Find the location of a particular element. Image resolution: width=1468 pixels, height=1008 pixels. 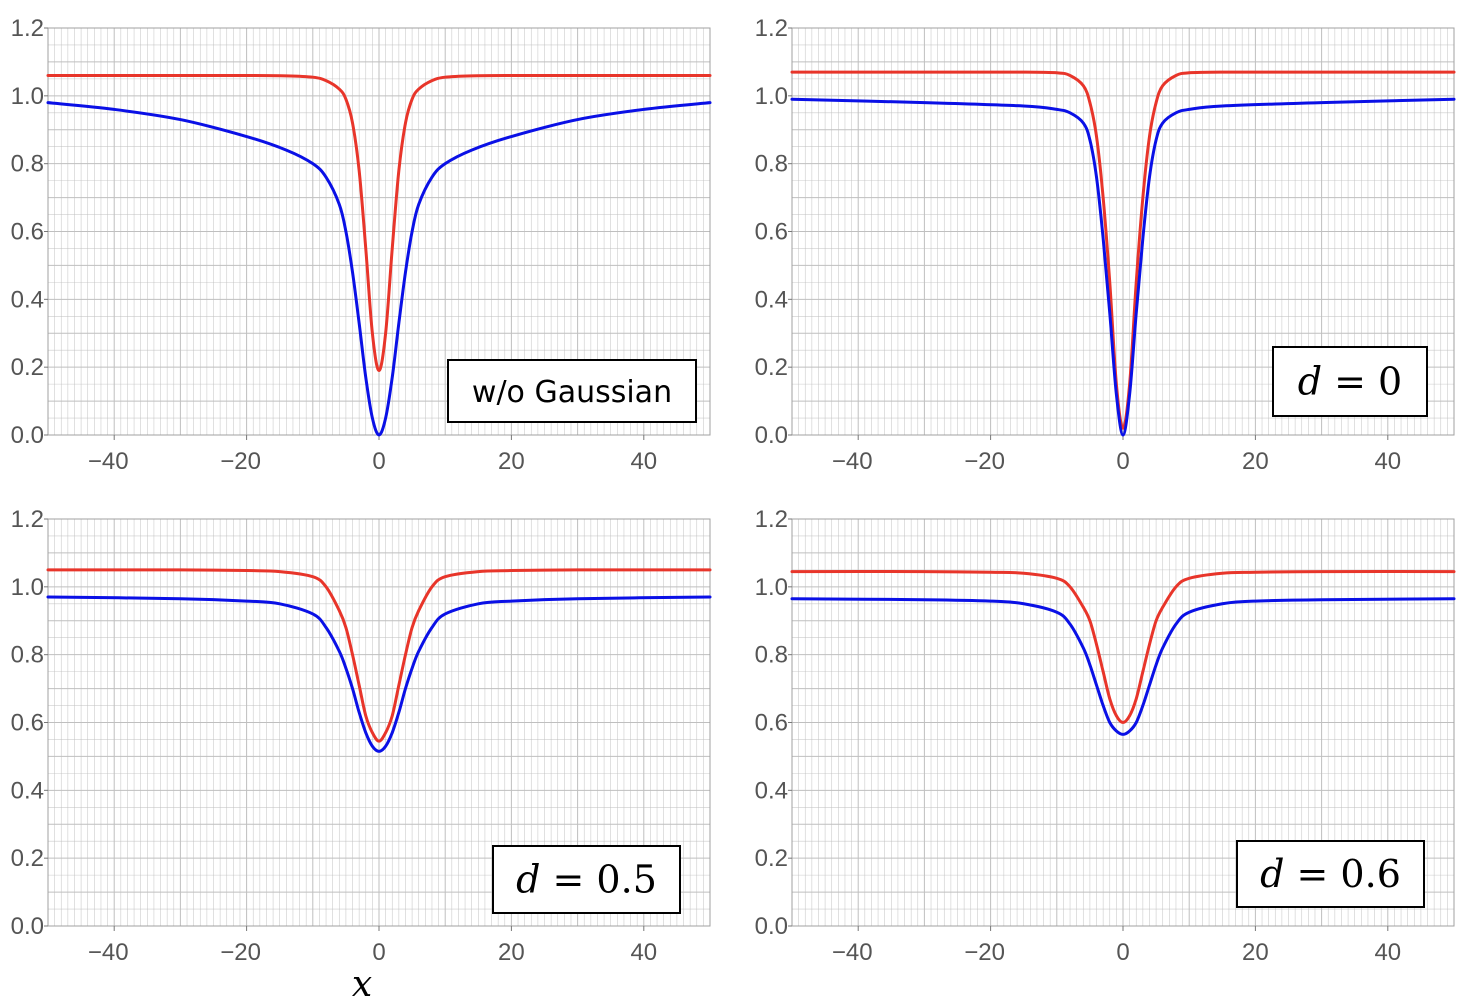

annotation-label: d = 0.5 is located at coordinates (586, 880).